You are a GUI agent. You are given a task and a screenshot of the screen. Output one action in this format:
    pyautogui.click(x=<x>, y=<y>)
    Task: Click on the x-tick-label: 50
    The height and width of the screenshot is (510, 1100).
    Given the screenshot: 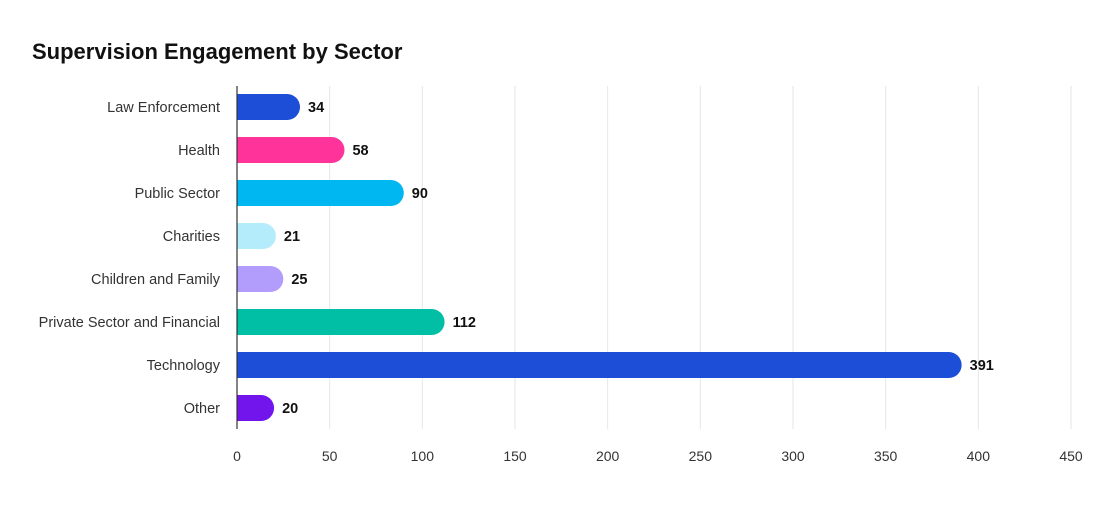 What is the action you would take?
    pyautogui.click(x=330, y=456)
    